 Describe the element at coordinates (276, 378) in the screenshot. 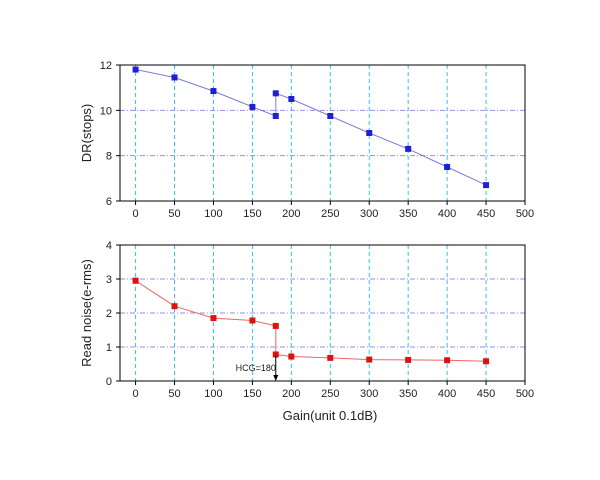

I see `hcg-arrow-head` at that location.